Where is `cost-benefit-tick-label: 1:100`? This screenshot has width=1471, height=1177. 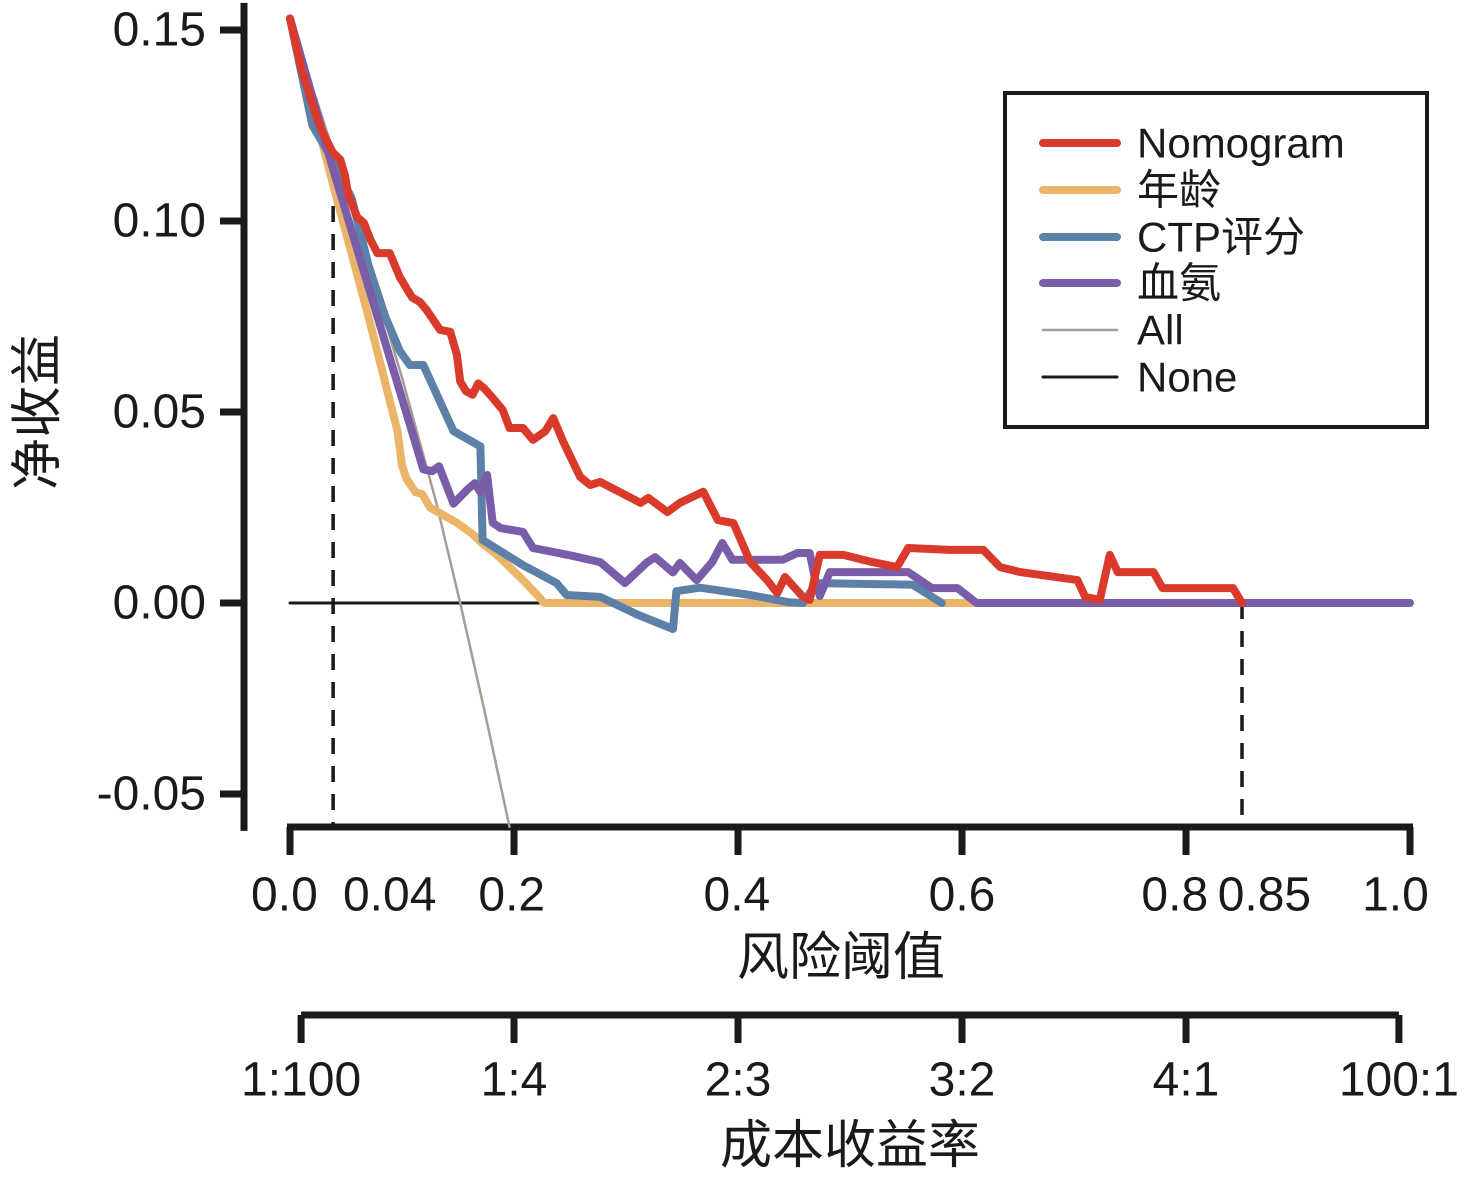
cost-benefit-tick-label: 1:100 is located at coordinates (301, 1080).